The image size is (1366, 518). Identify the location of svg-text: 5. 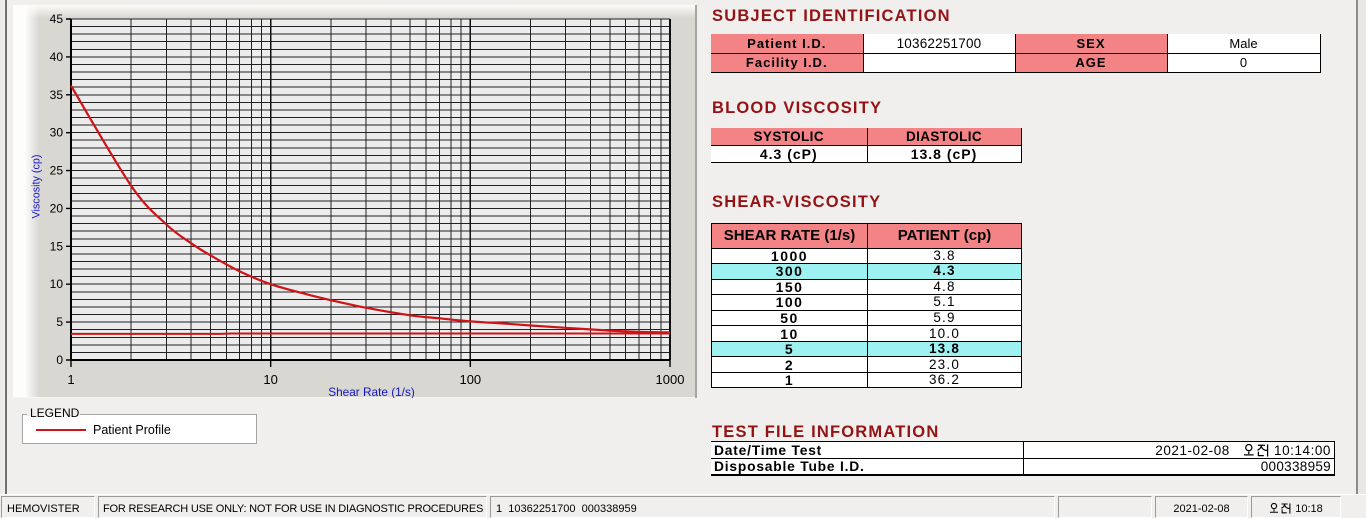
(59, 322).